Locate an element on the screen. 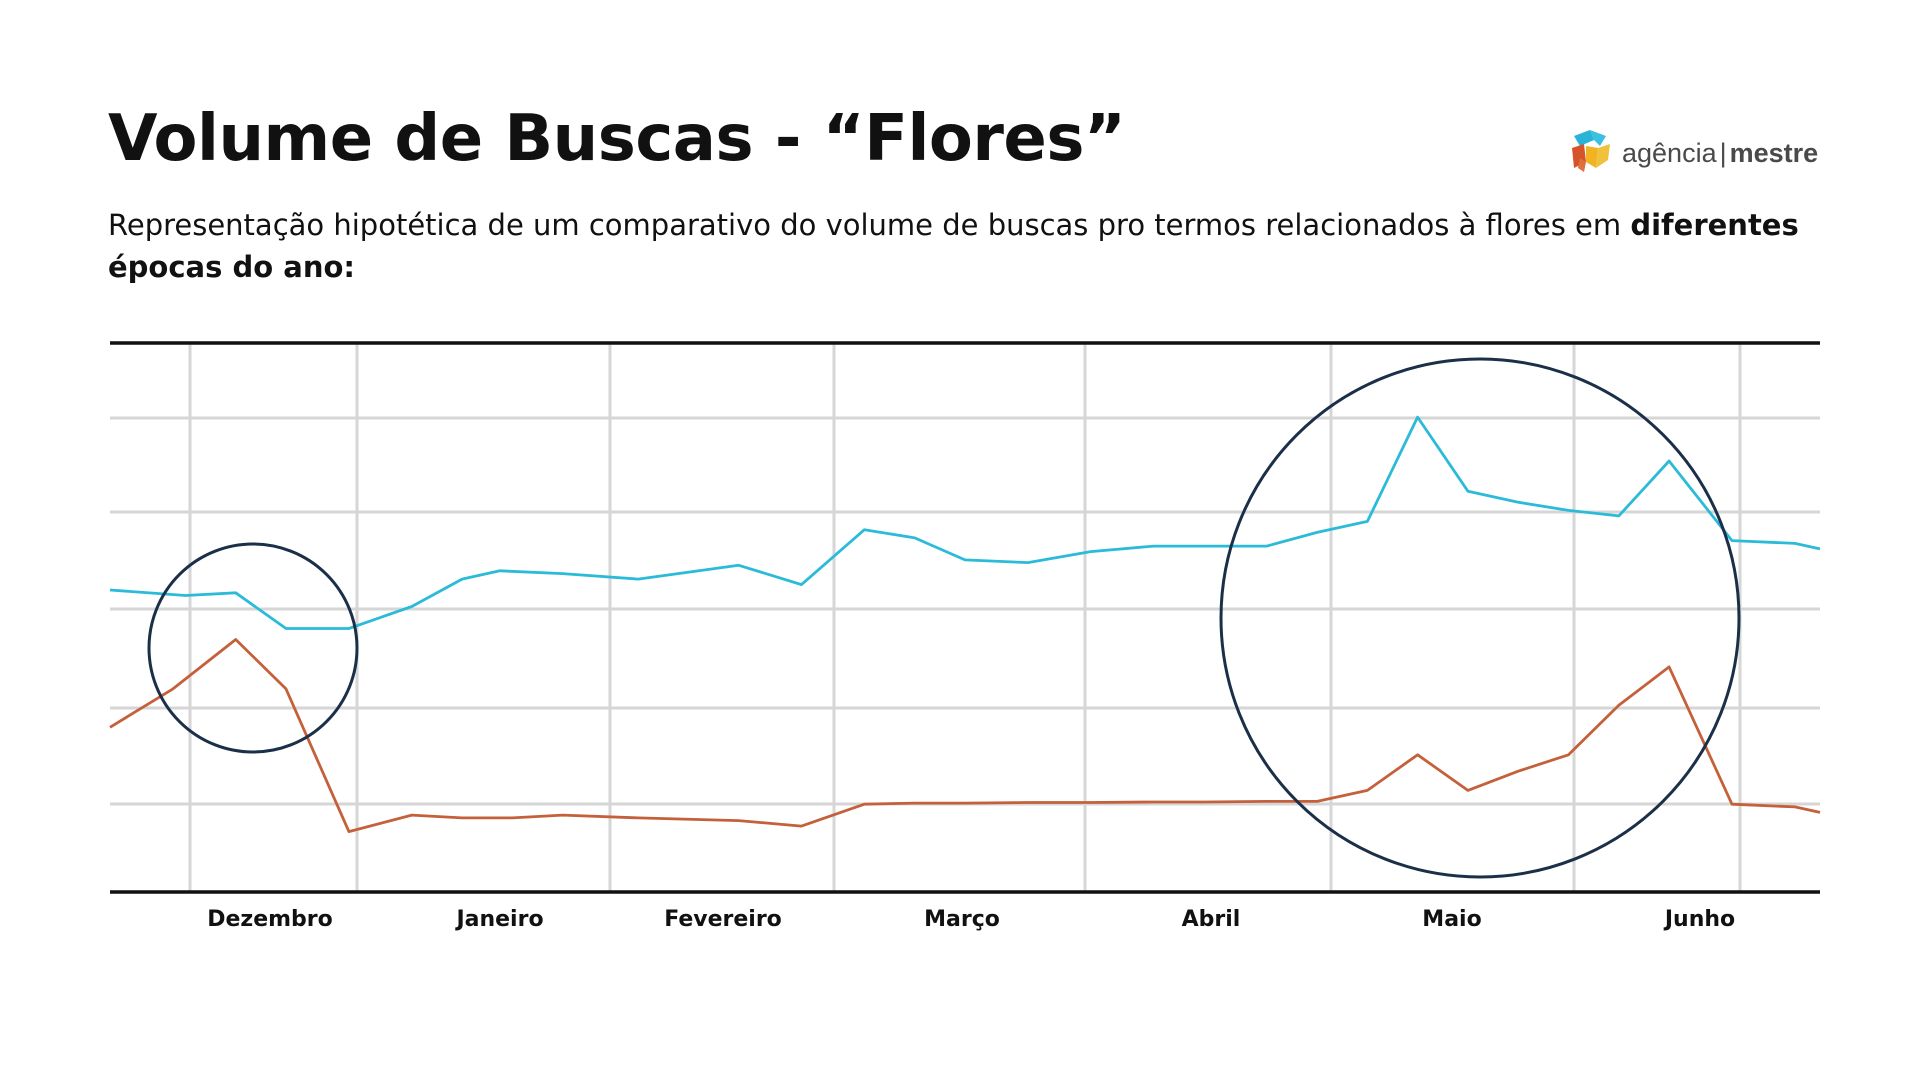 The image size is (1920, 1080). x-tick-label: Dezembro is located at coordinates (270, 919).